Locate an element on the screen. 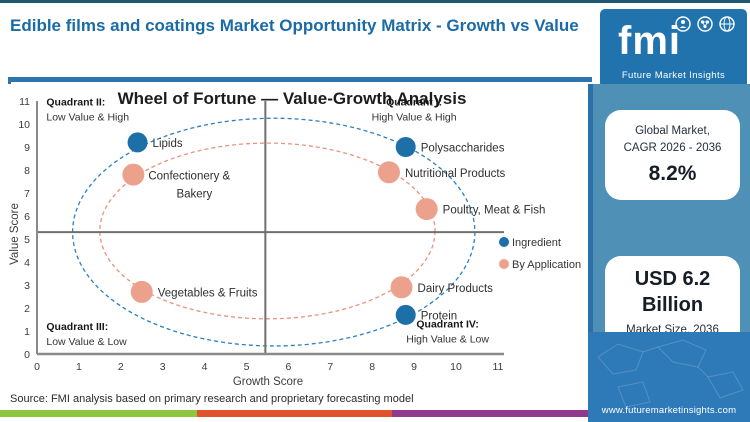 This screenshot has height=422, width=750. globe-icon is located at coordinates (727, 24).